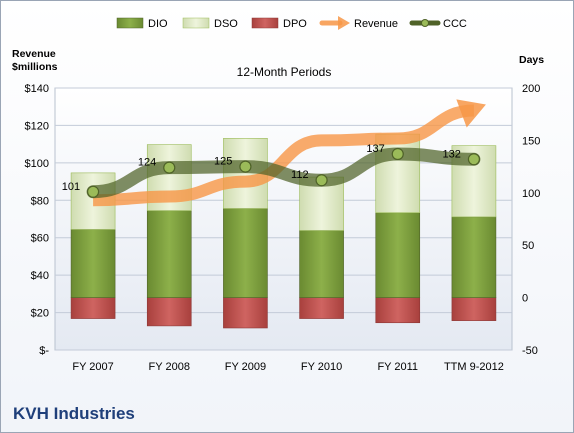 This screenshot has width=574, height=433. I want to click on right-tick-label: 0, so click(525, 299).